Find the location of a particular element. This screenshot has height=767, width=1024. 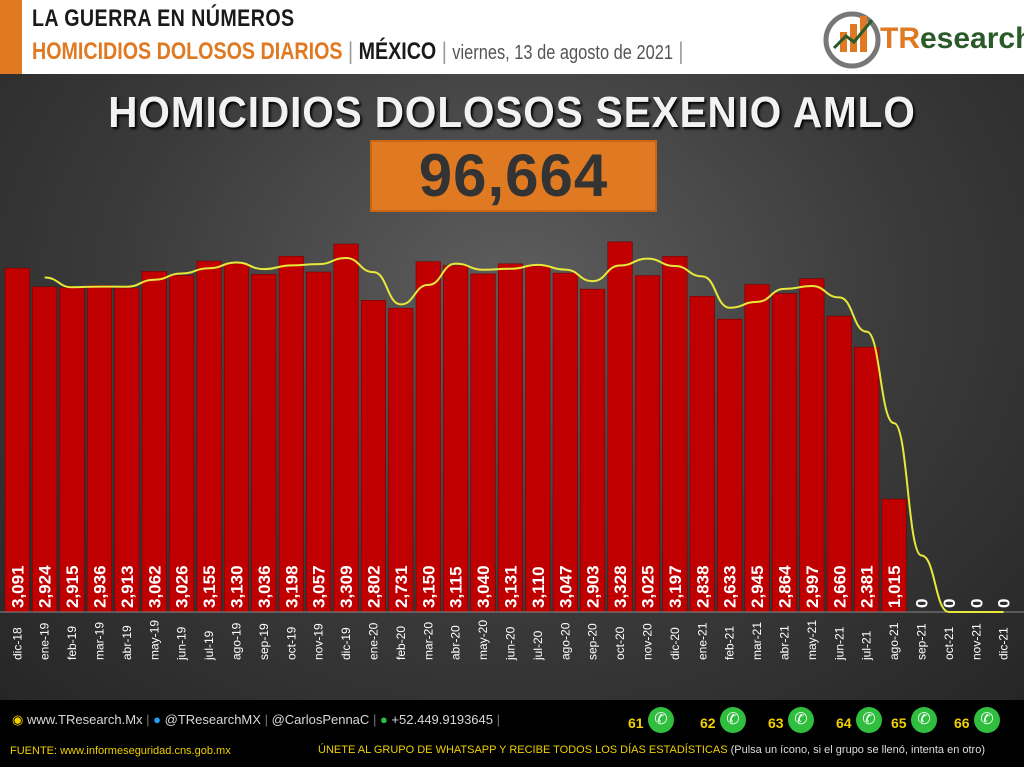

whatsapp-group-64: 64 ✆ is located at coordinates (861, 720).